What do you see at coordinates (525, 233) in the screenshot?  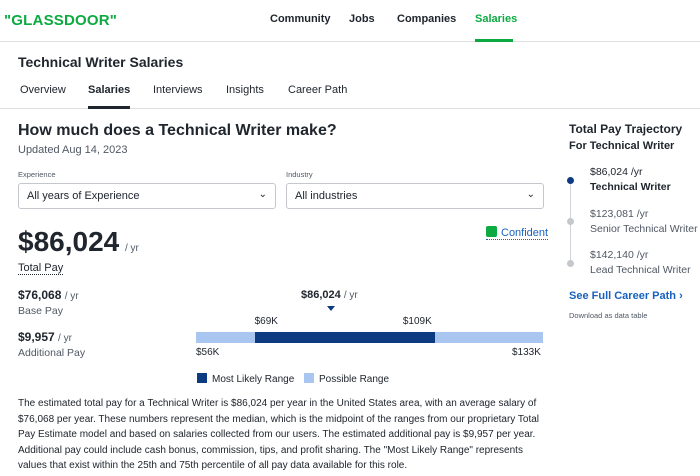 I see `confidence-text: Confident` at bounding box center [525, 233].